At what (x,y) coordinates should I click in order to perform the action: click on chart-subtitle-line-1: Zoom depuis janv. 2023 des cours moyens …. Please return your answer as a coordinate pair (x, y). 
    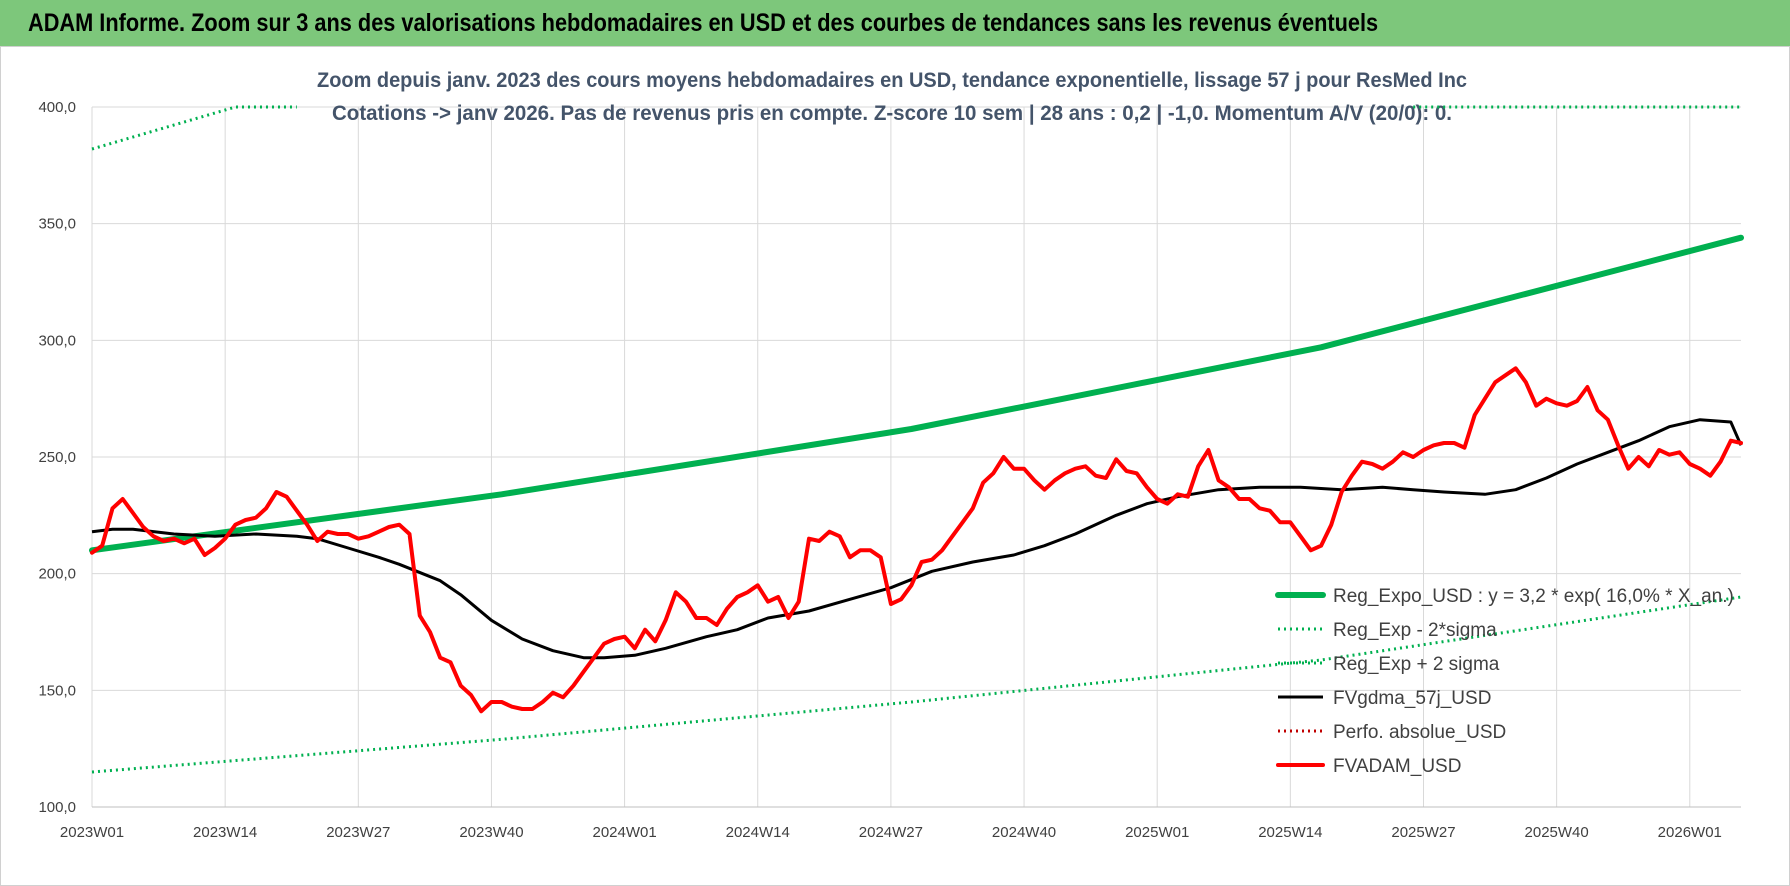
    Looking at the image, I should click on (892, 80).